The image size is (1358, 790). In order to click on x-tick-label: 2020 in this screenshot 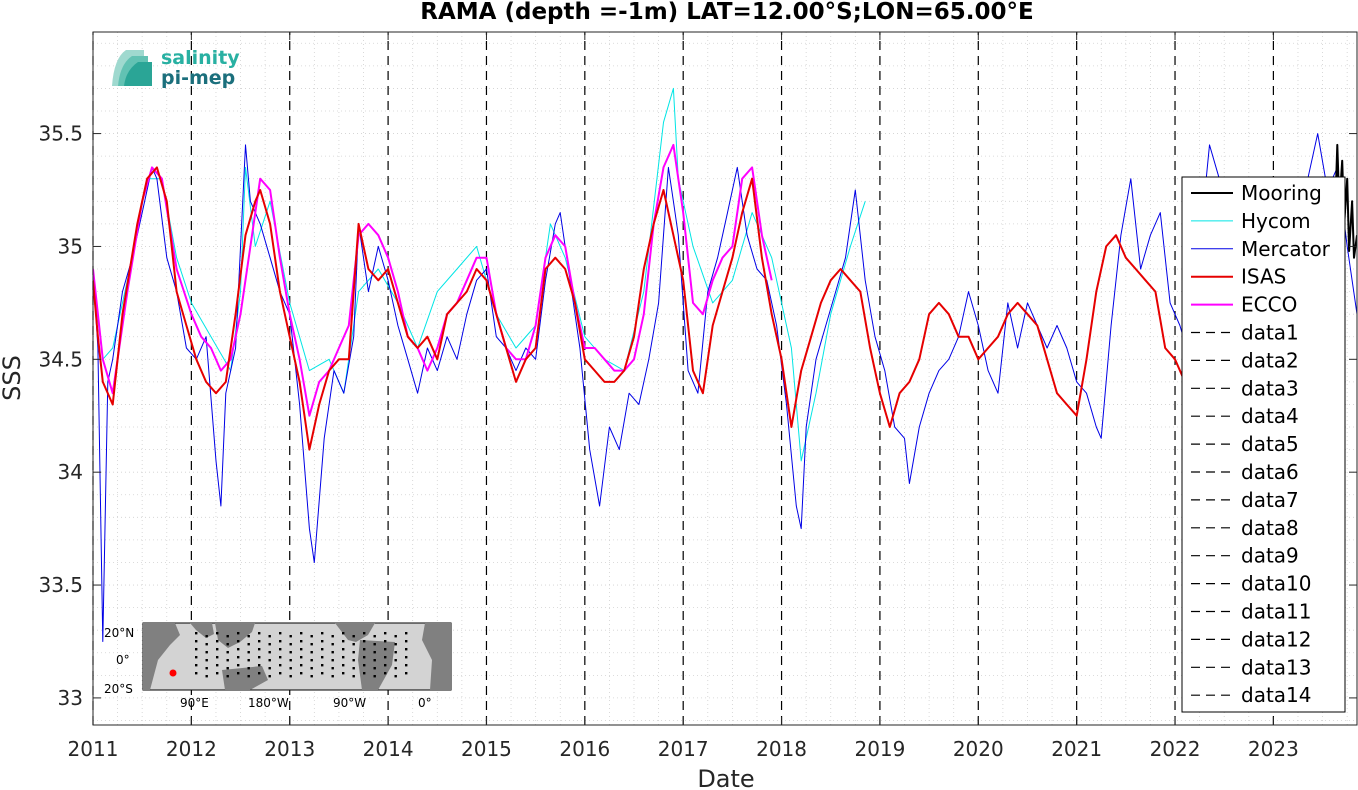, I will do `click(978, 749)`.